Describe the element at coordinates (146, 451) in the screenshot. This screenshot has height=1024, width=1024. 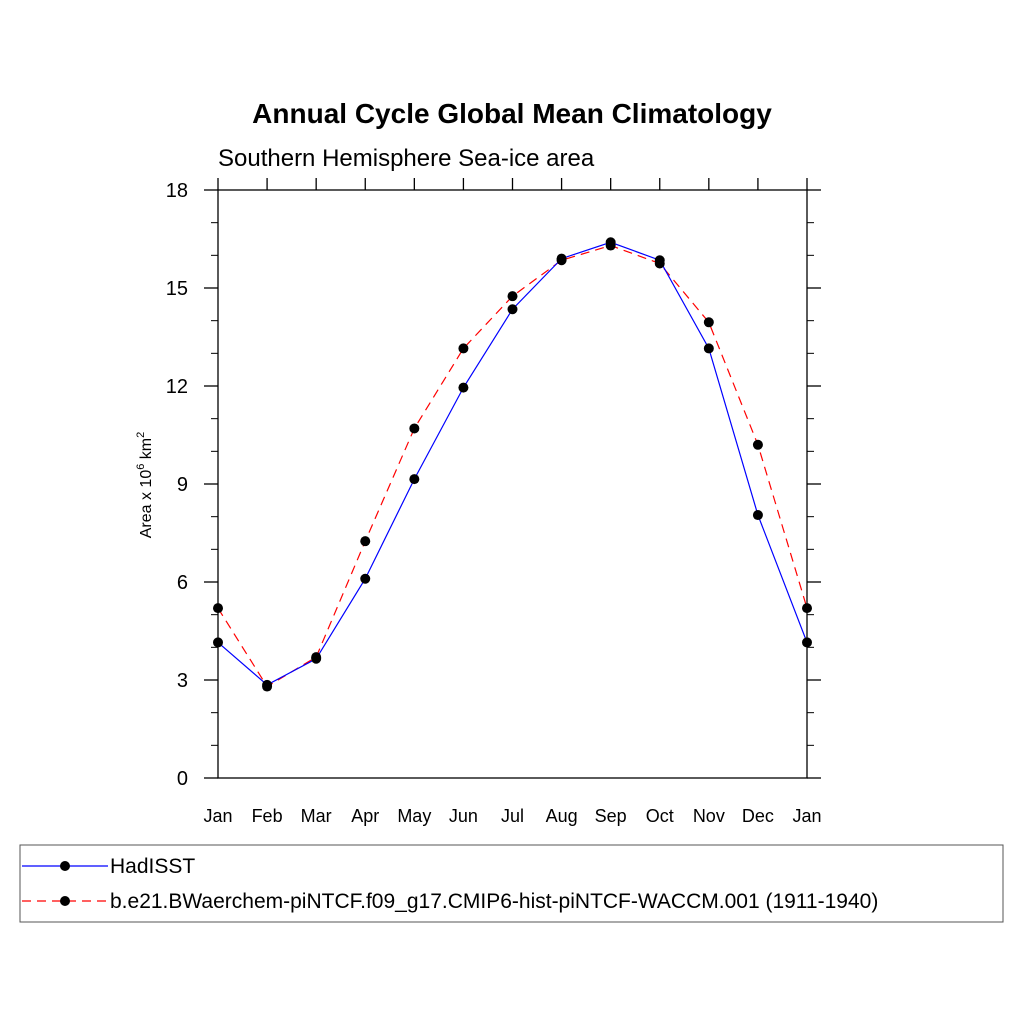
I see `y-axis-label-unit: km` at that location.